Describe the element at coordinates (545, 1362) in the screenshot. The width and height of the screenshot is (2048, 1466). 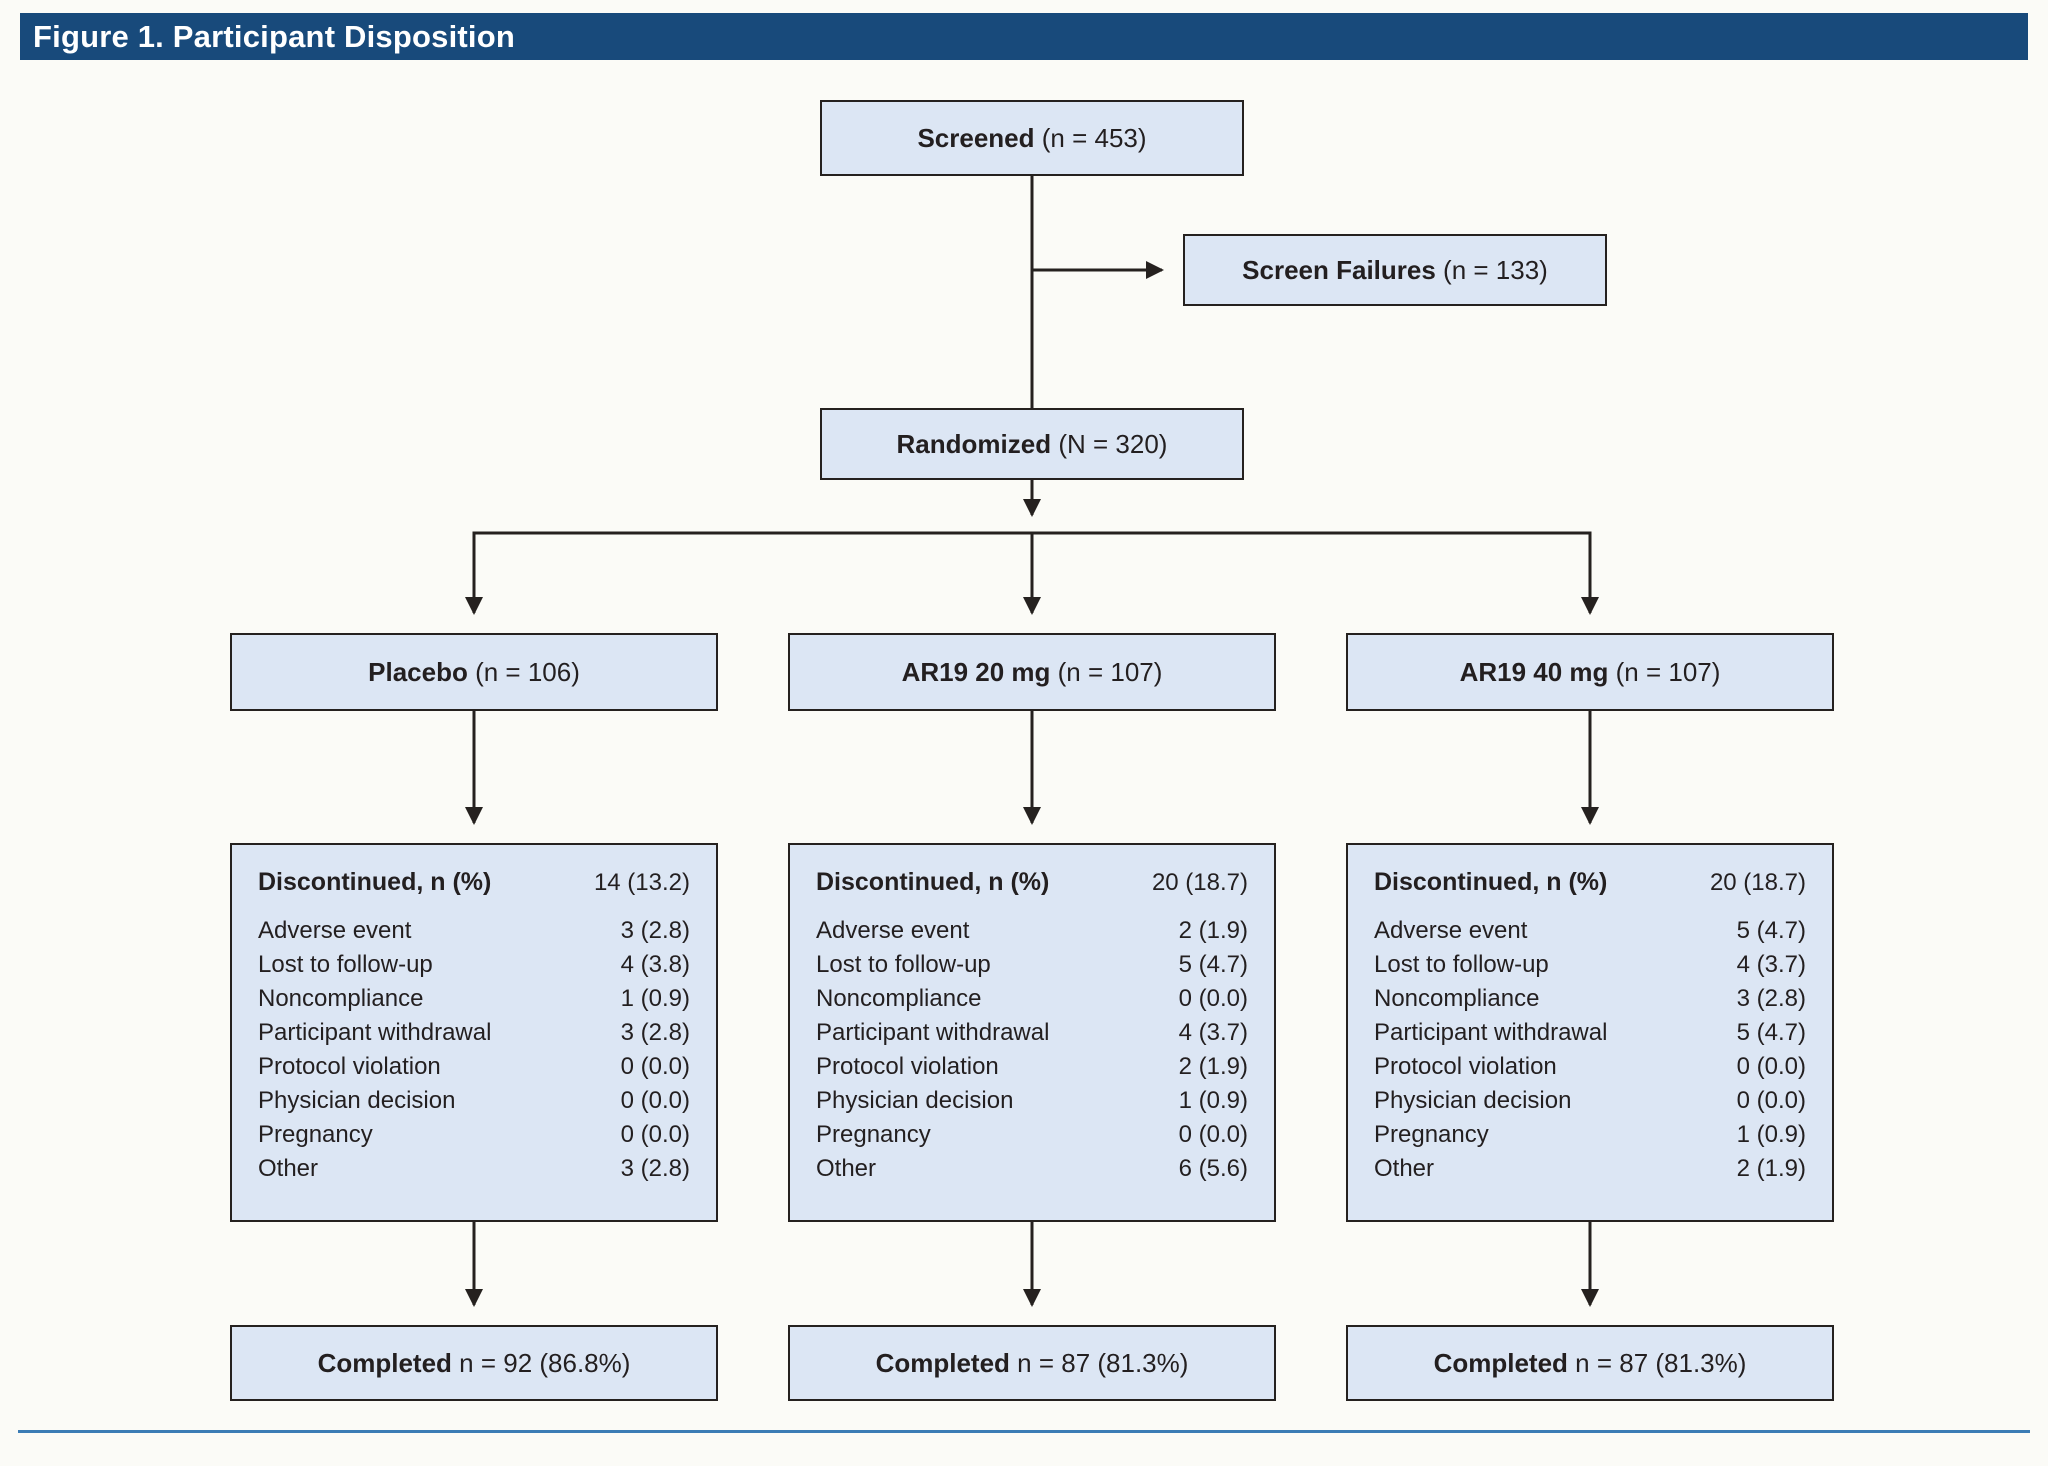
I see `completed-detail: n = 92 (86.8%)` at that location.